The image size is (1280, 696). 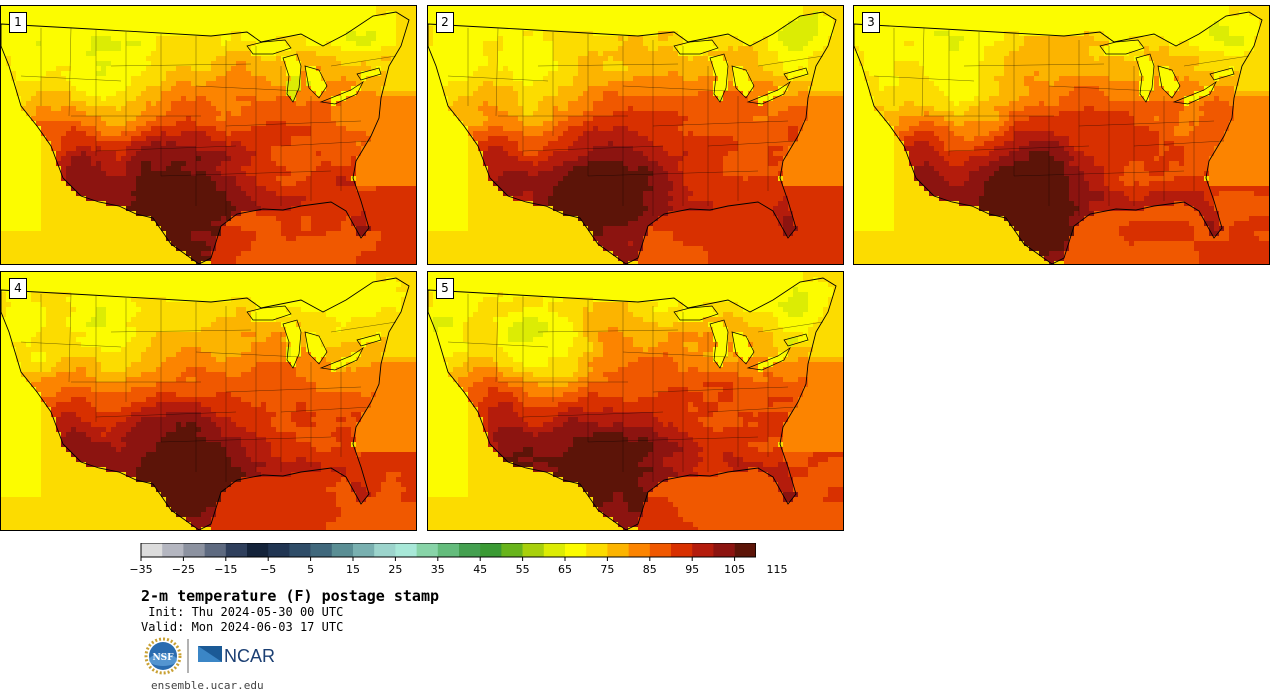 What do you see at coordinates (163, 658) in the screenshot?
I see `nsf-logo-text: NSF` at bounding box center [163, 658].